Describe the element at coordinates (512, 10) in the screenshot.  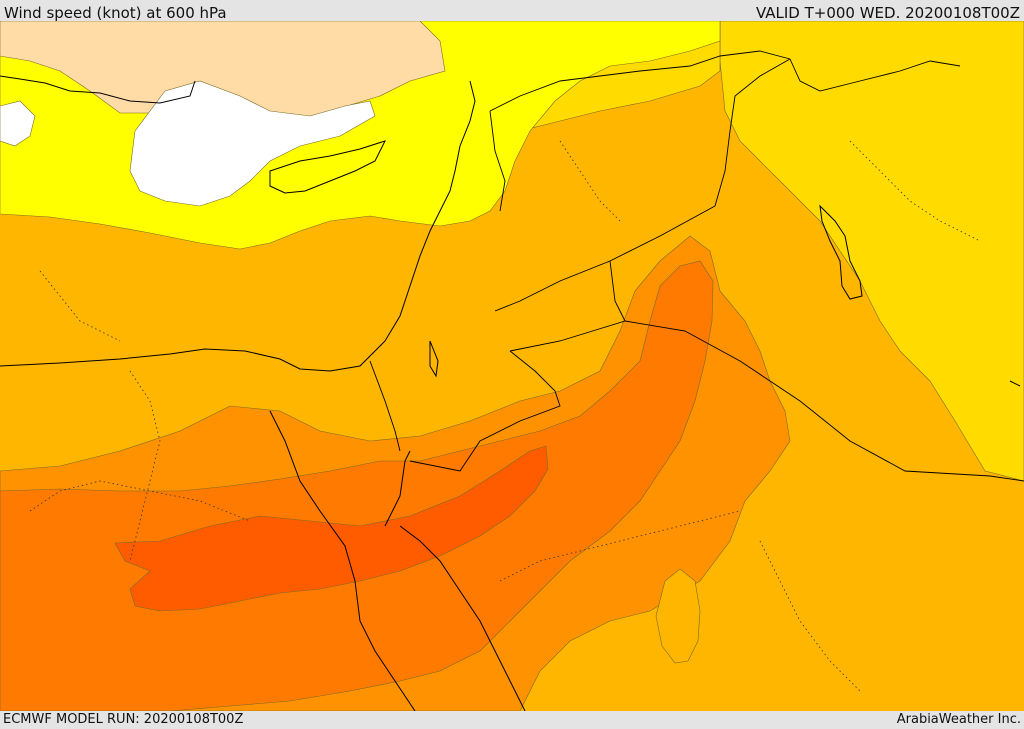
I see `header-bar` at that location.